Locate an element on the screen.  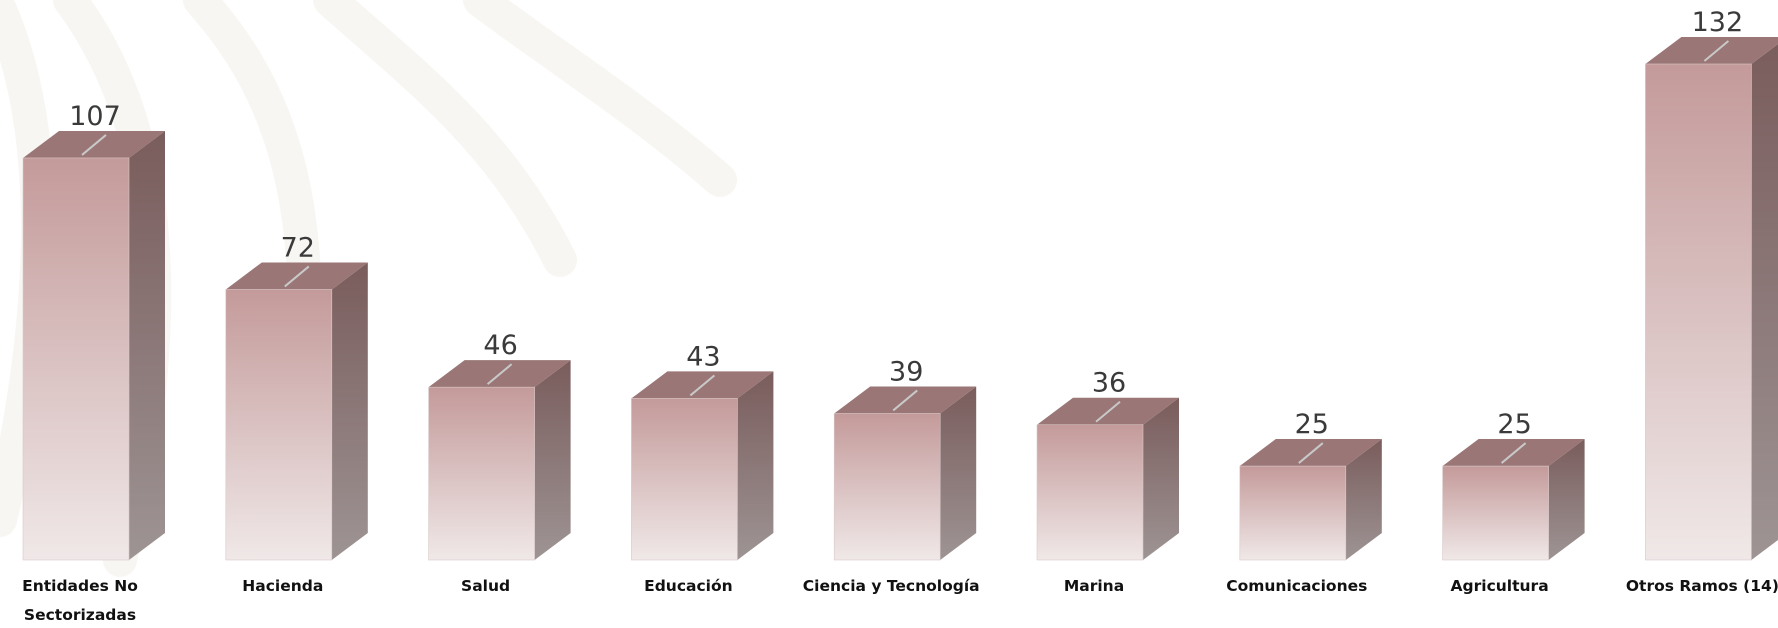
category-label: Otros Ramos (14) is located at coordinates (1702, 586).